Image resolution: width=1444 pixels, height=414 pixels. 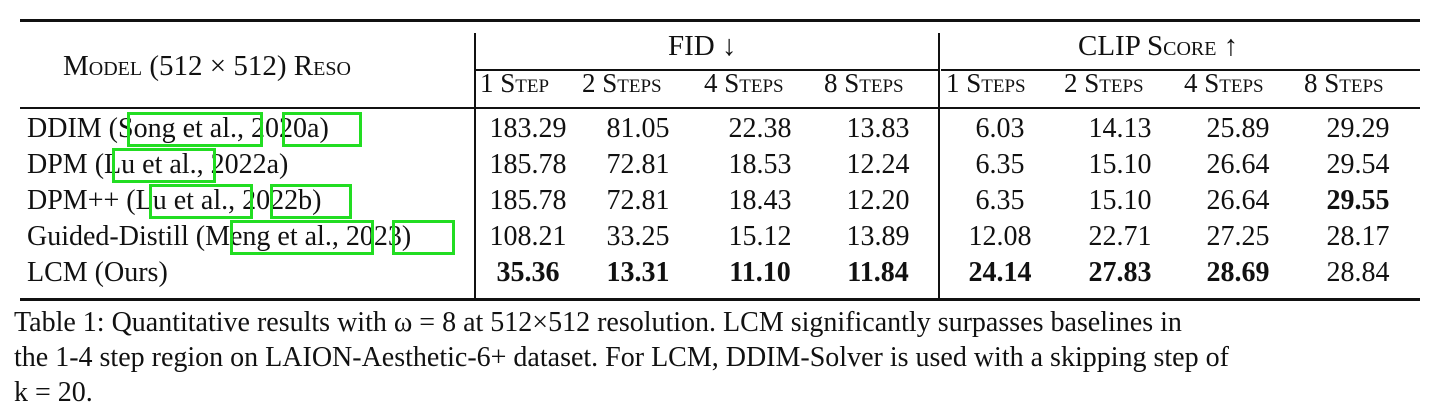 I want to click on clip-cell: 28.84, so click(x=1358, y=272).